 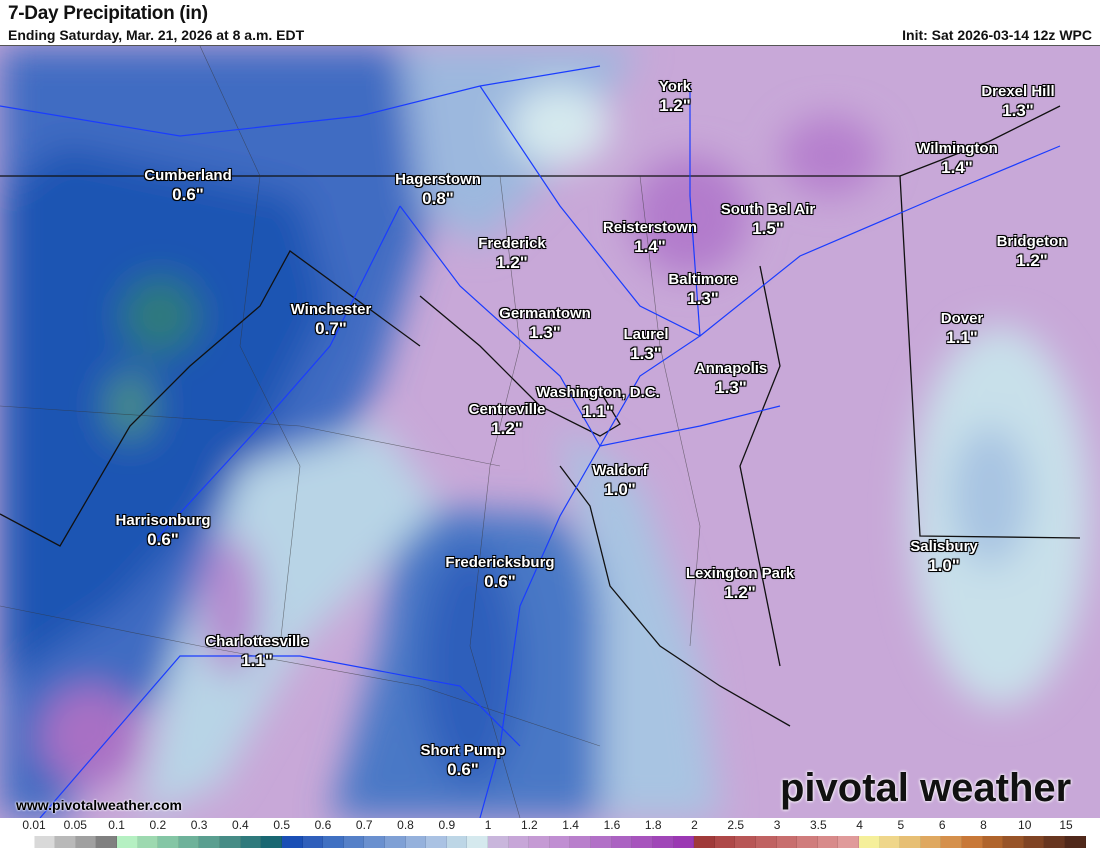 What do you see at coordinates (529, 825) in the screenshot?
I see `legend-label: 1.2` at bounding box center [529, 825].